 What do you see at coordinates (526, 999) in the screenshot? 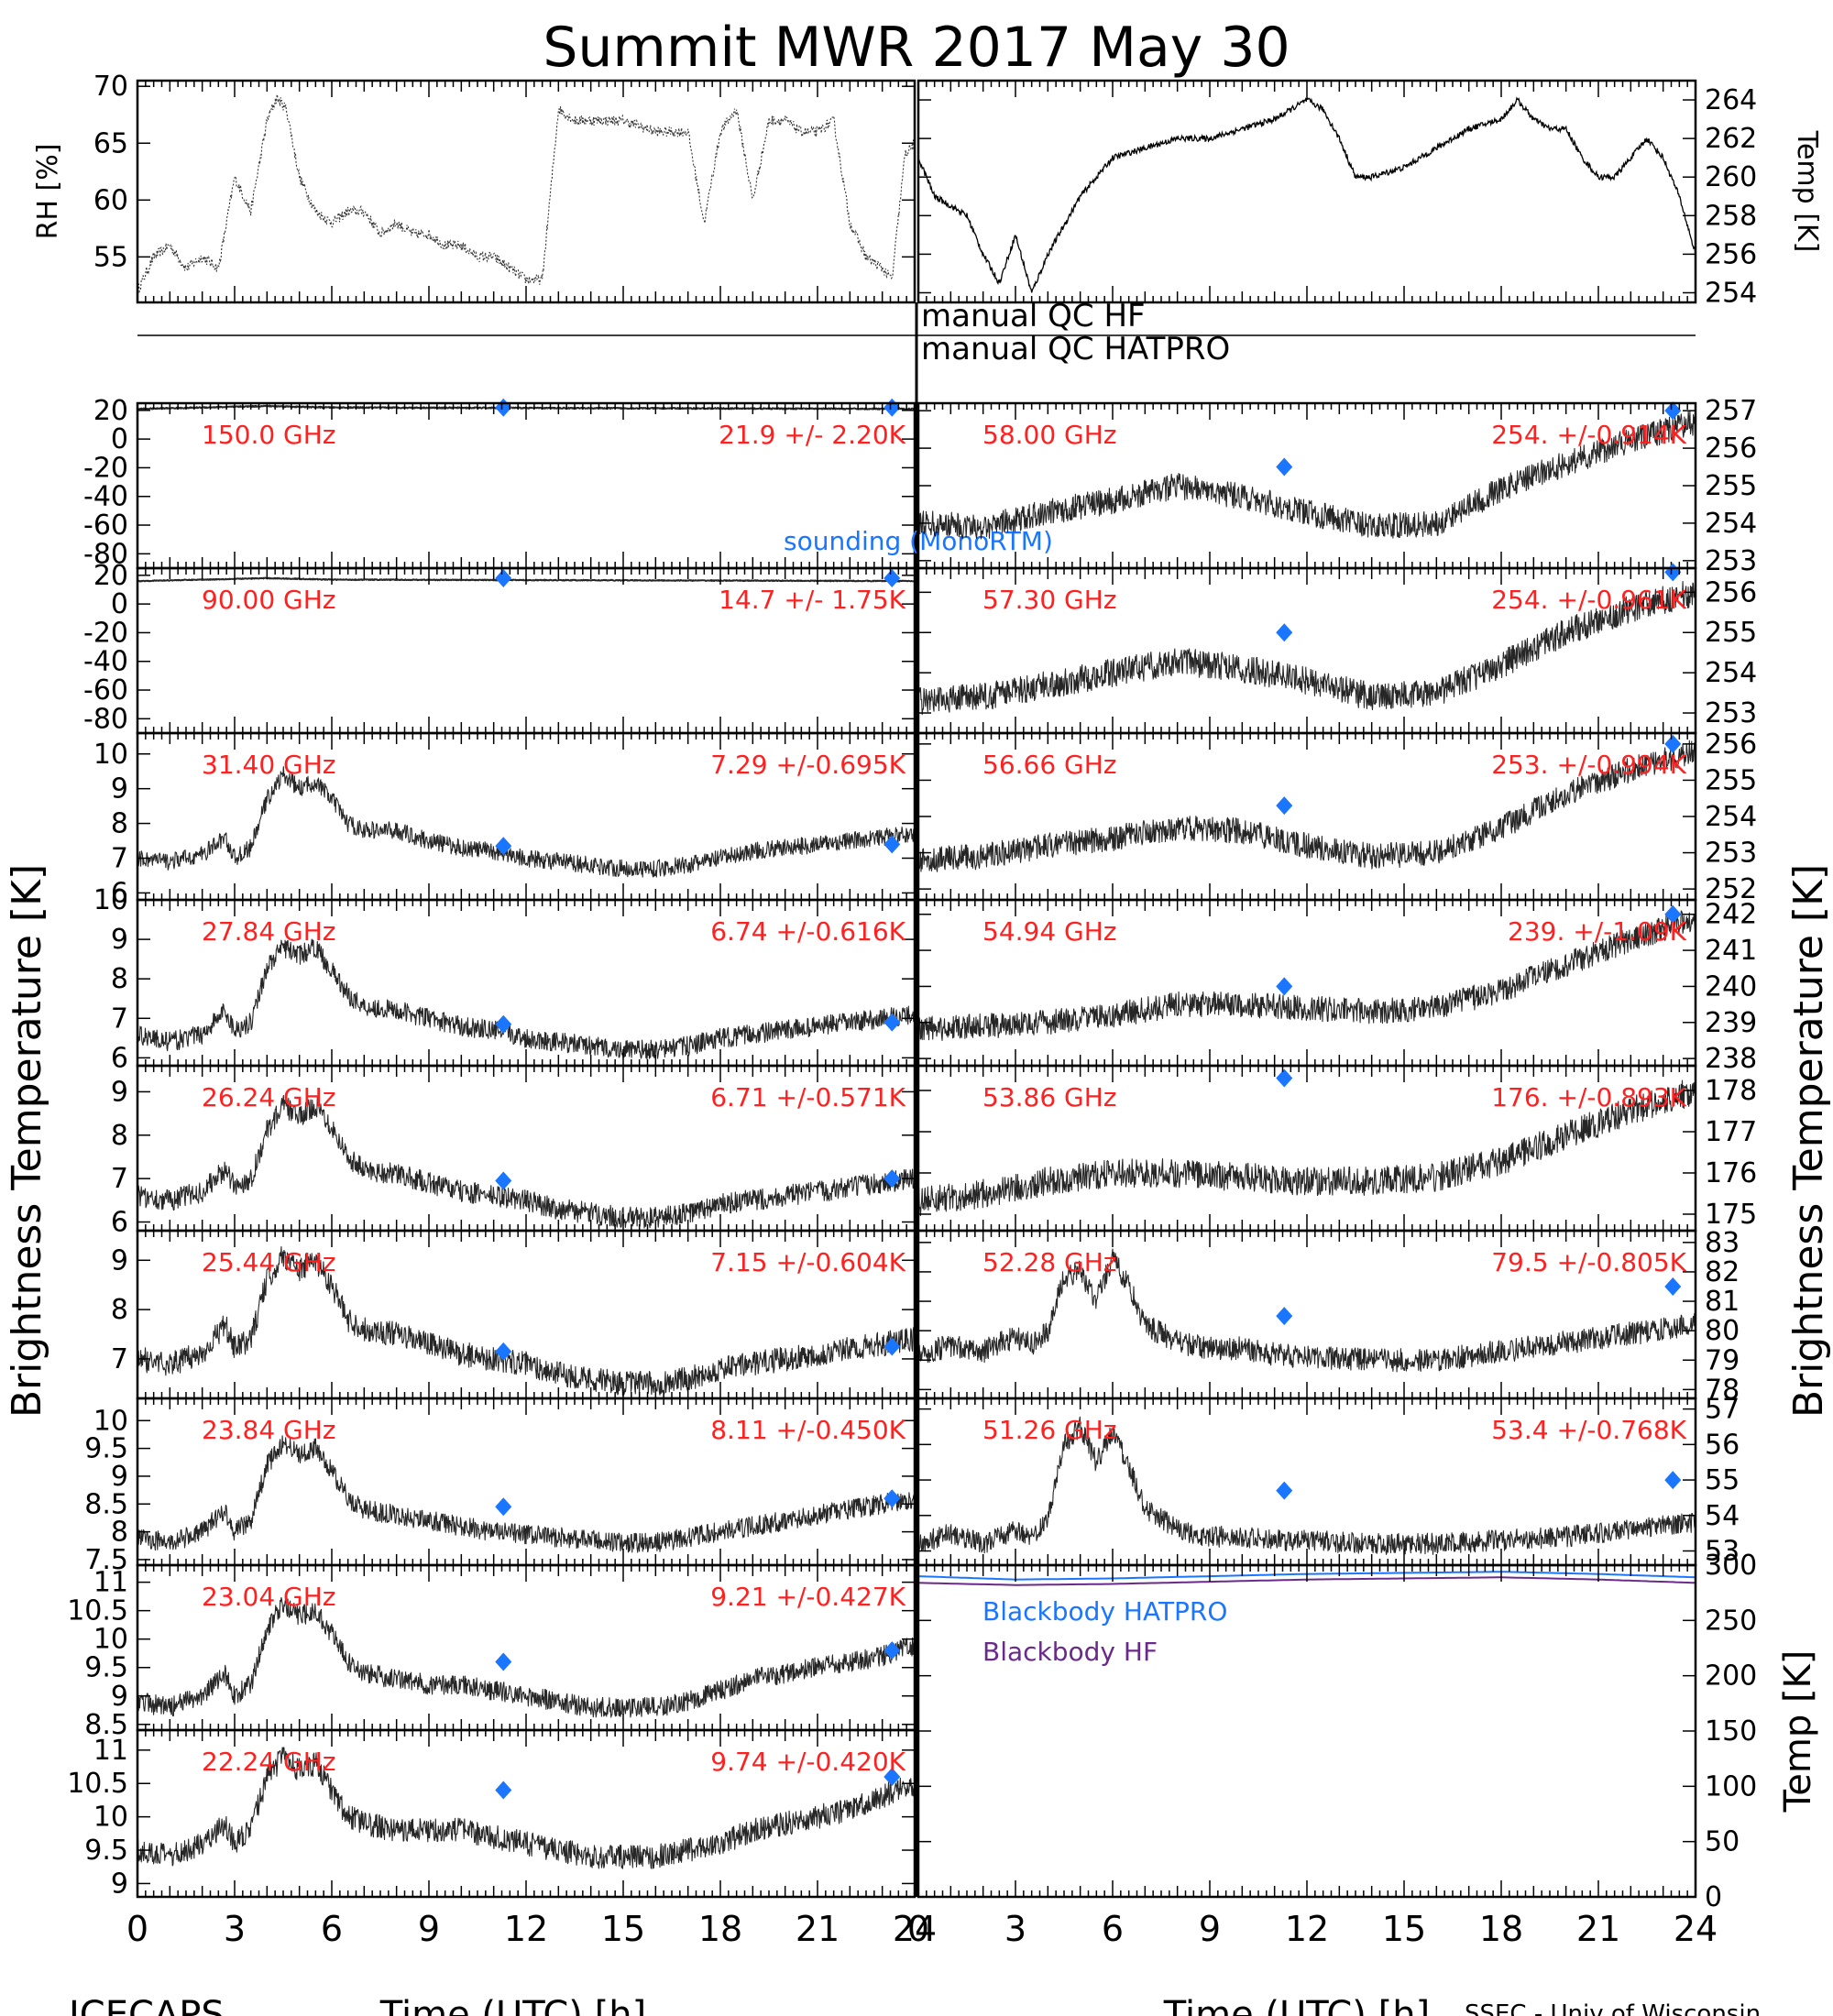
I see `trace-ch2784` at bounding box center [526, 999].